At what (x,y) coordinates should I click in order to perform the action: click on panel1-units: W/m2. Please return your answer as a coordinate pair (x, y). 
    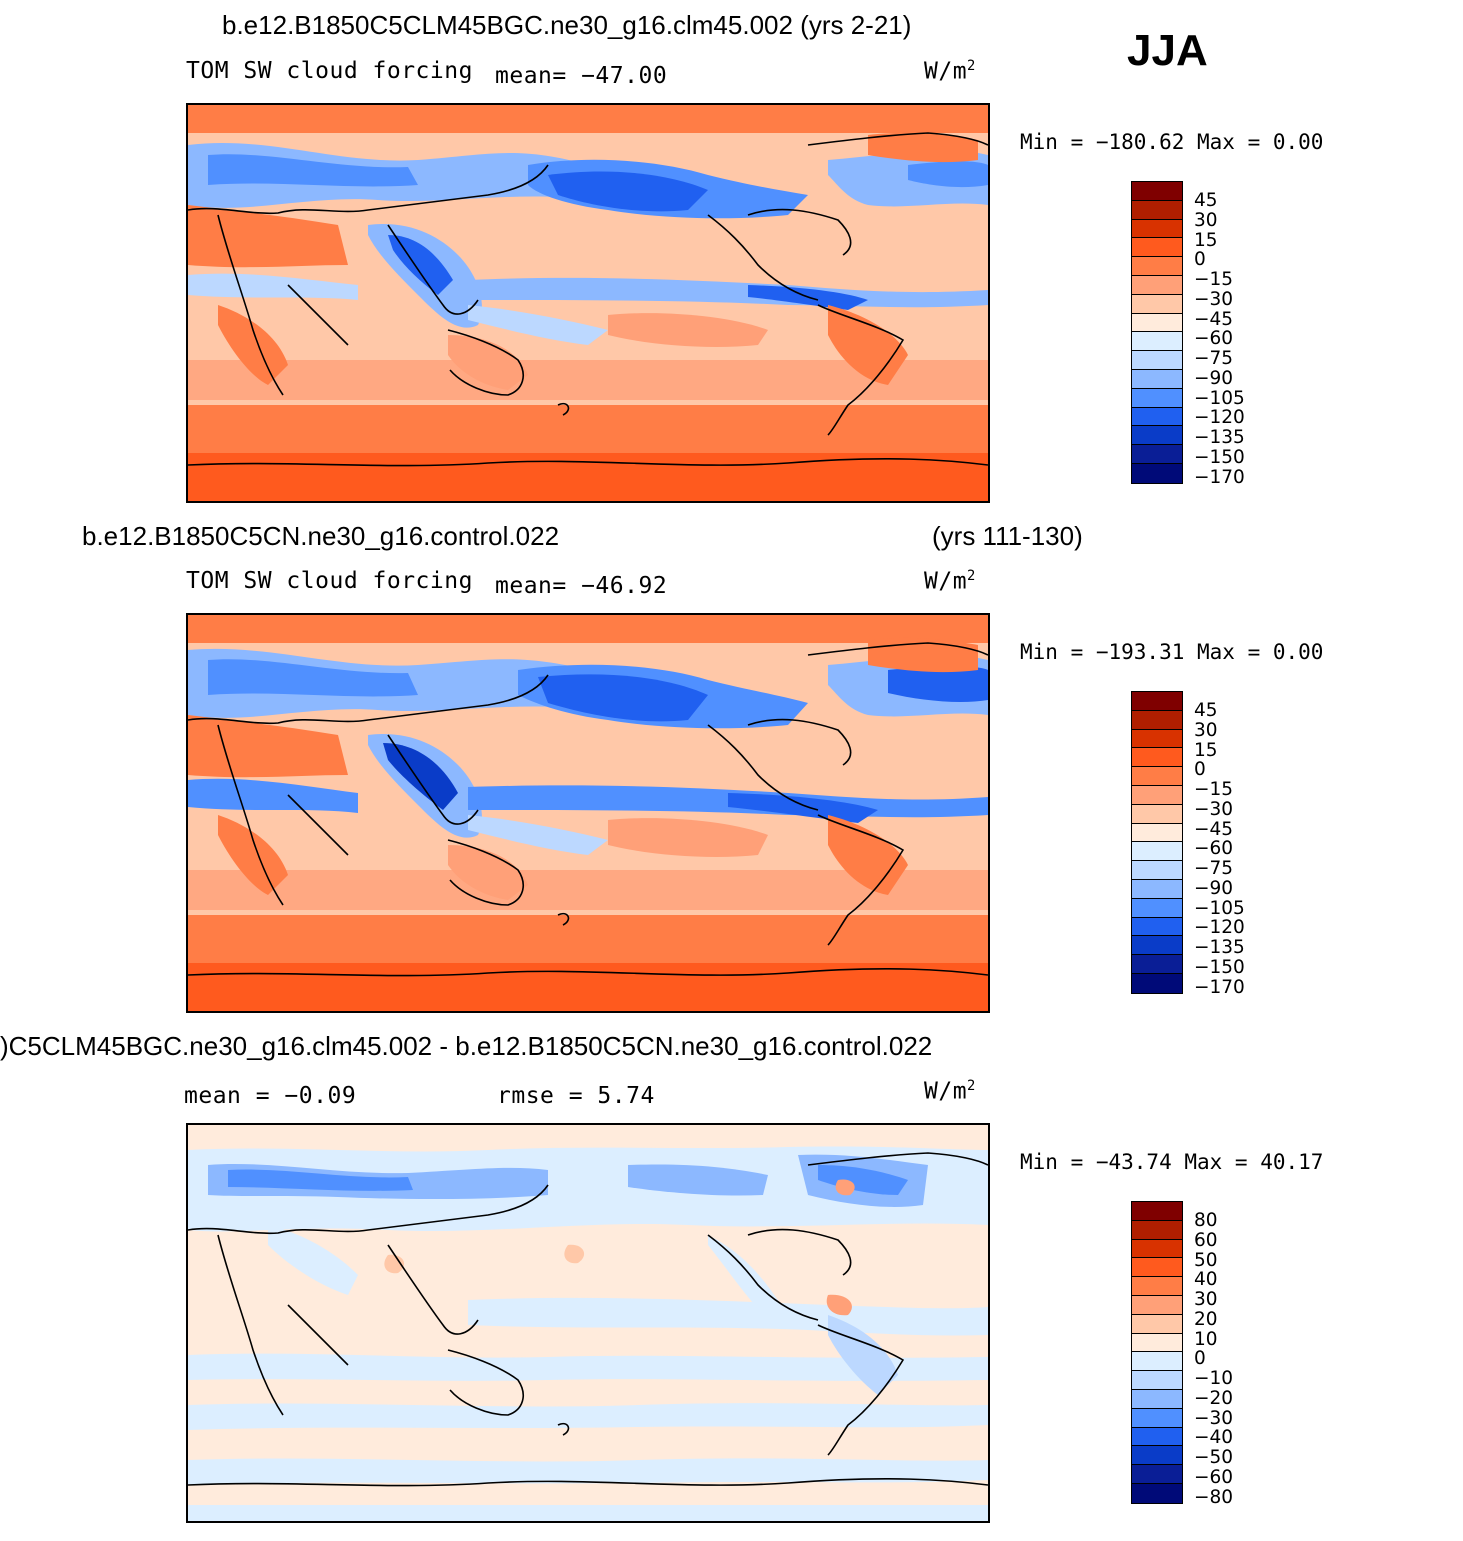
    Looking at the image, I should click on (950, 71).